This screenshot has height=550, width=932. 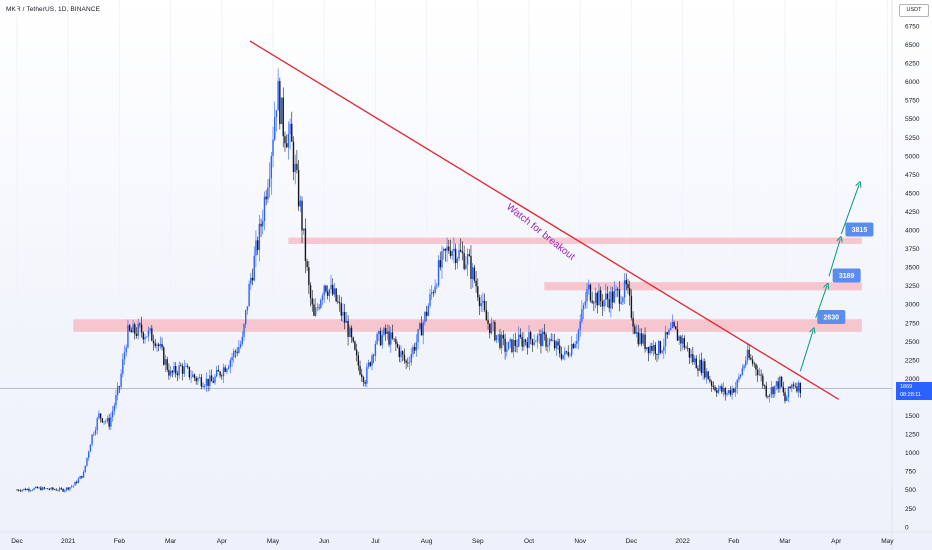 I want to click on y-tick-label: 3500, so click(x=912, y=268).